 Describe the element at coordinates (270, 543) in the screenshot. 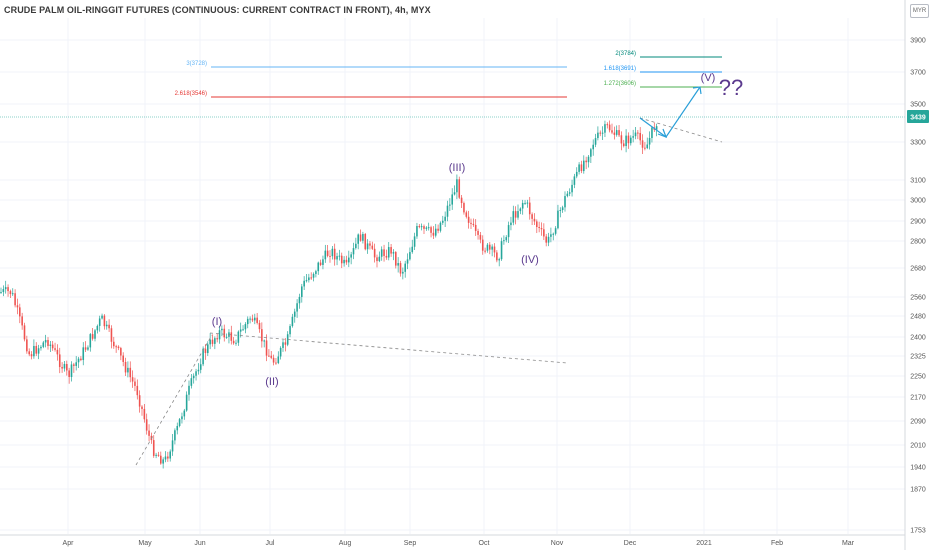

I see `x-tick-label: Jul` at that location.